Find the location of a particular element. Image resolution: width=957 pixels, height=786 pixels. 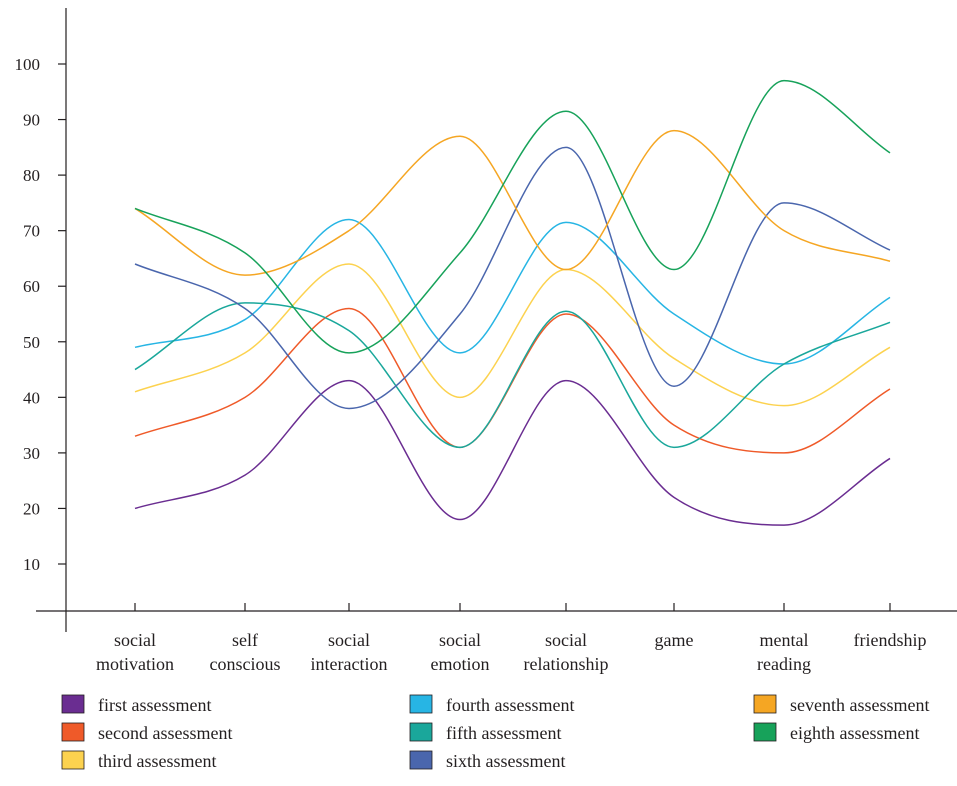

y-tick-label: 70 is located at coordinates (31, 231).